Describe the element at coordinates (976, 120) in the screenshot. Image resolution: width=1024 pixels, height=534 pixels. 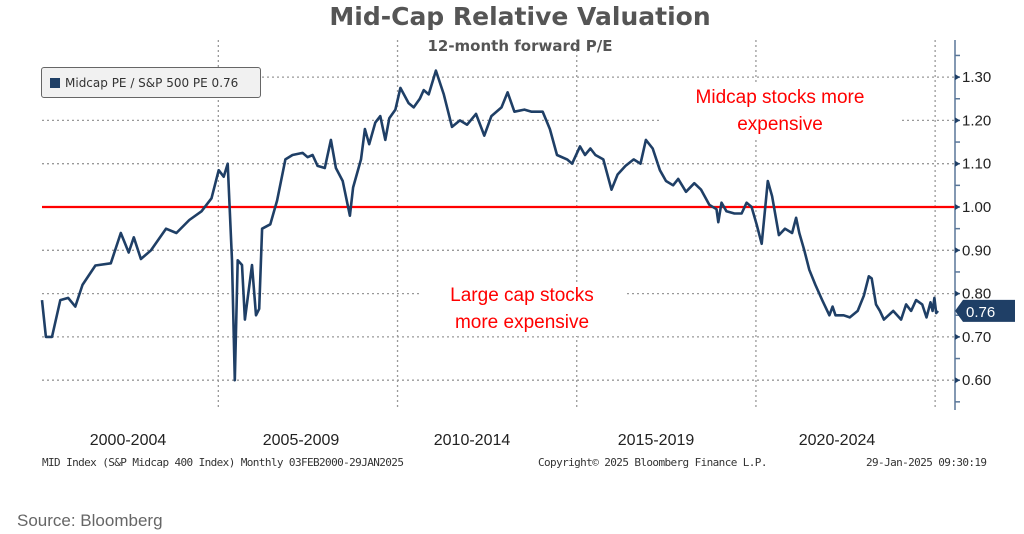
I see `y-tick-label: 1.20` at that location.